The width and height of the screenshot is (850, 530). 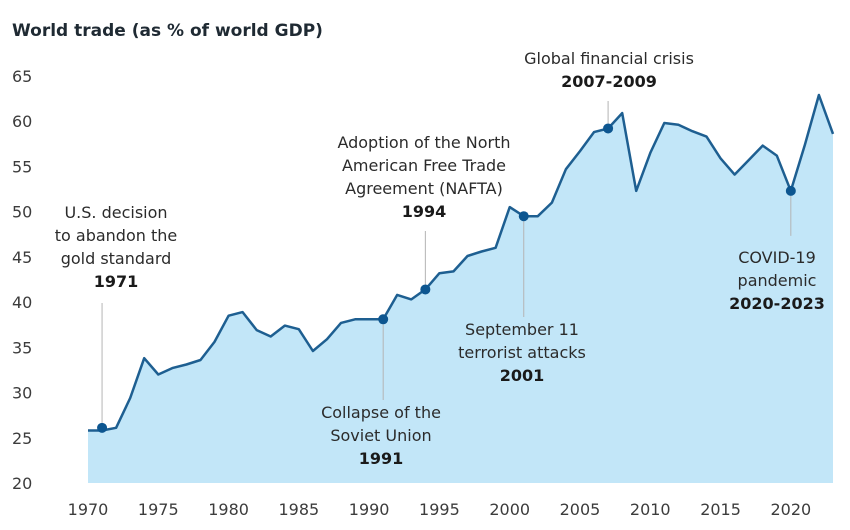 What do you see at coordinates (509, 509) in the screenshot?
I see `x-tick-label: 2000` at bounding box center [509, 509].